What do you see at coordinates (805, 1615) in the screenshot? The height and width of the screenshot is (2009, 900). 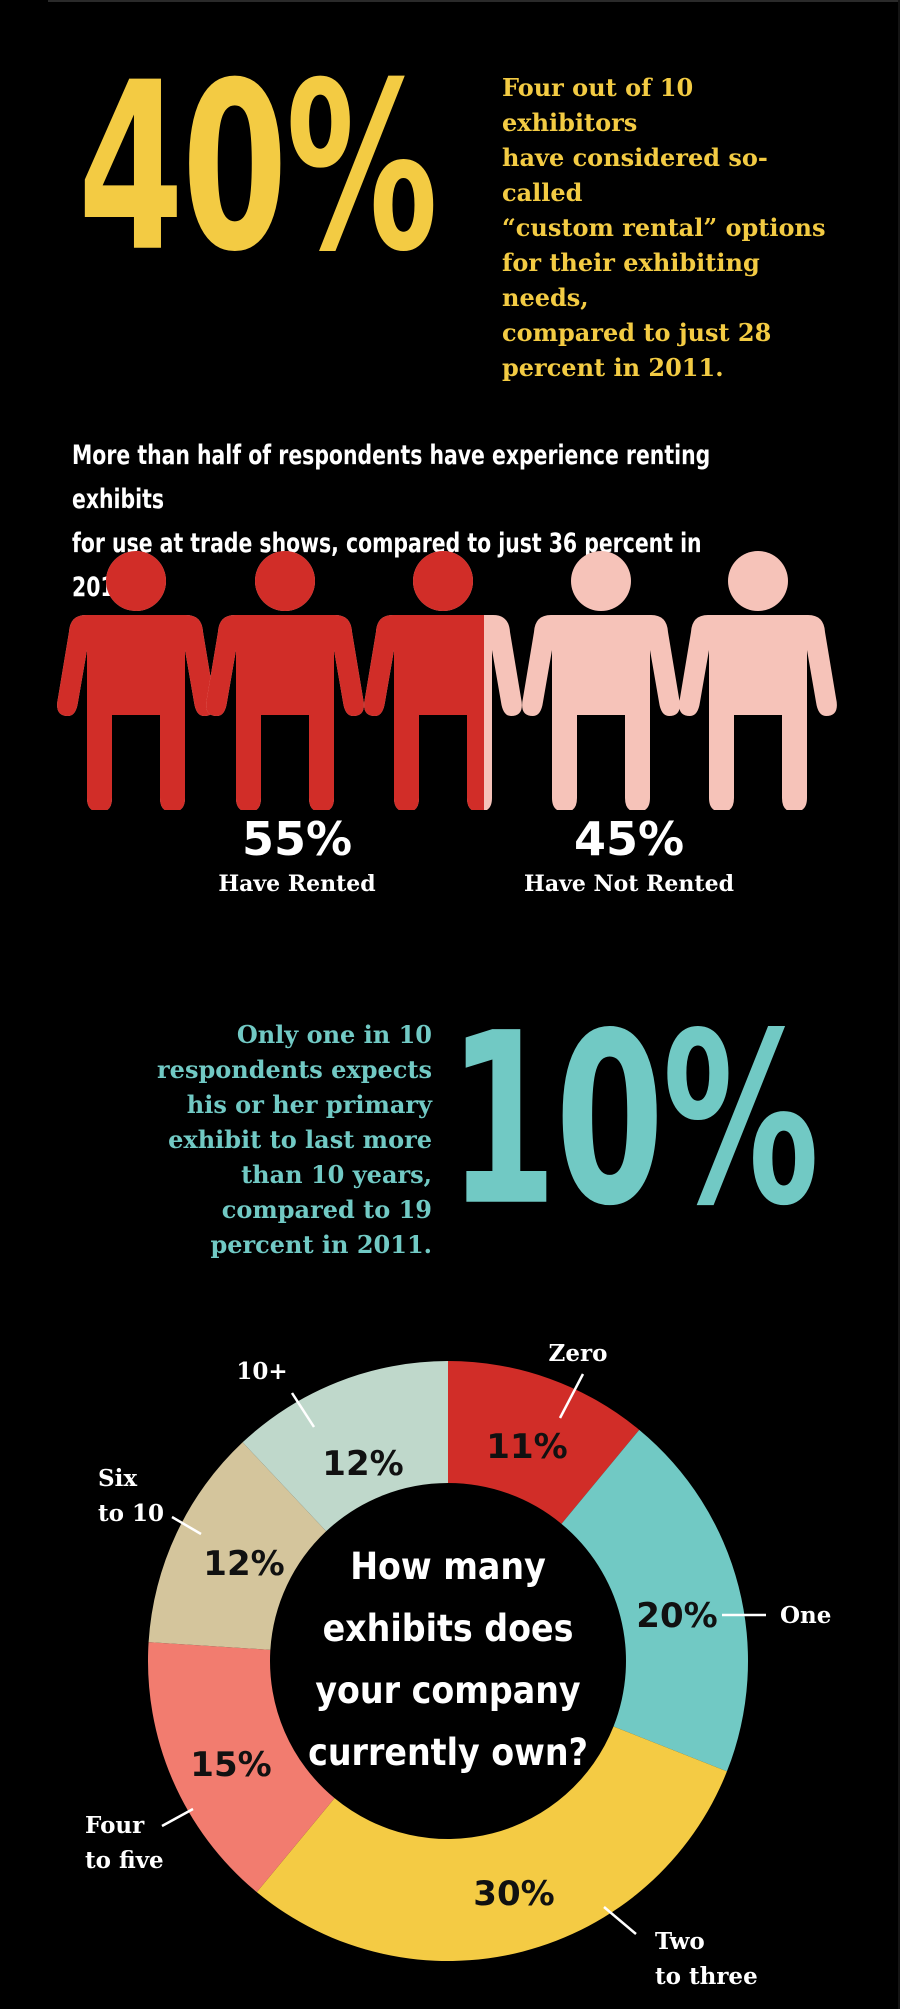 I see `slice-category-label: One` at bounding box center [805, 1615].